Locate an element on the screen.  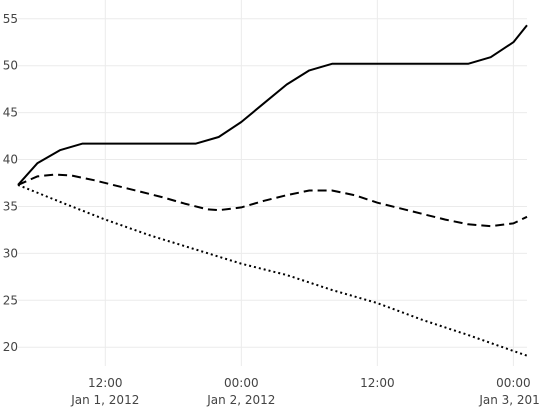
x-tick-date-label: Jan 2, 2012 is located at coordinates (240, 400).